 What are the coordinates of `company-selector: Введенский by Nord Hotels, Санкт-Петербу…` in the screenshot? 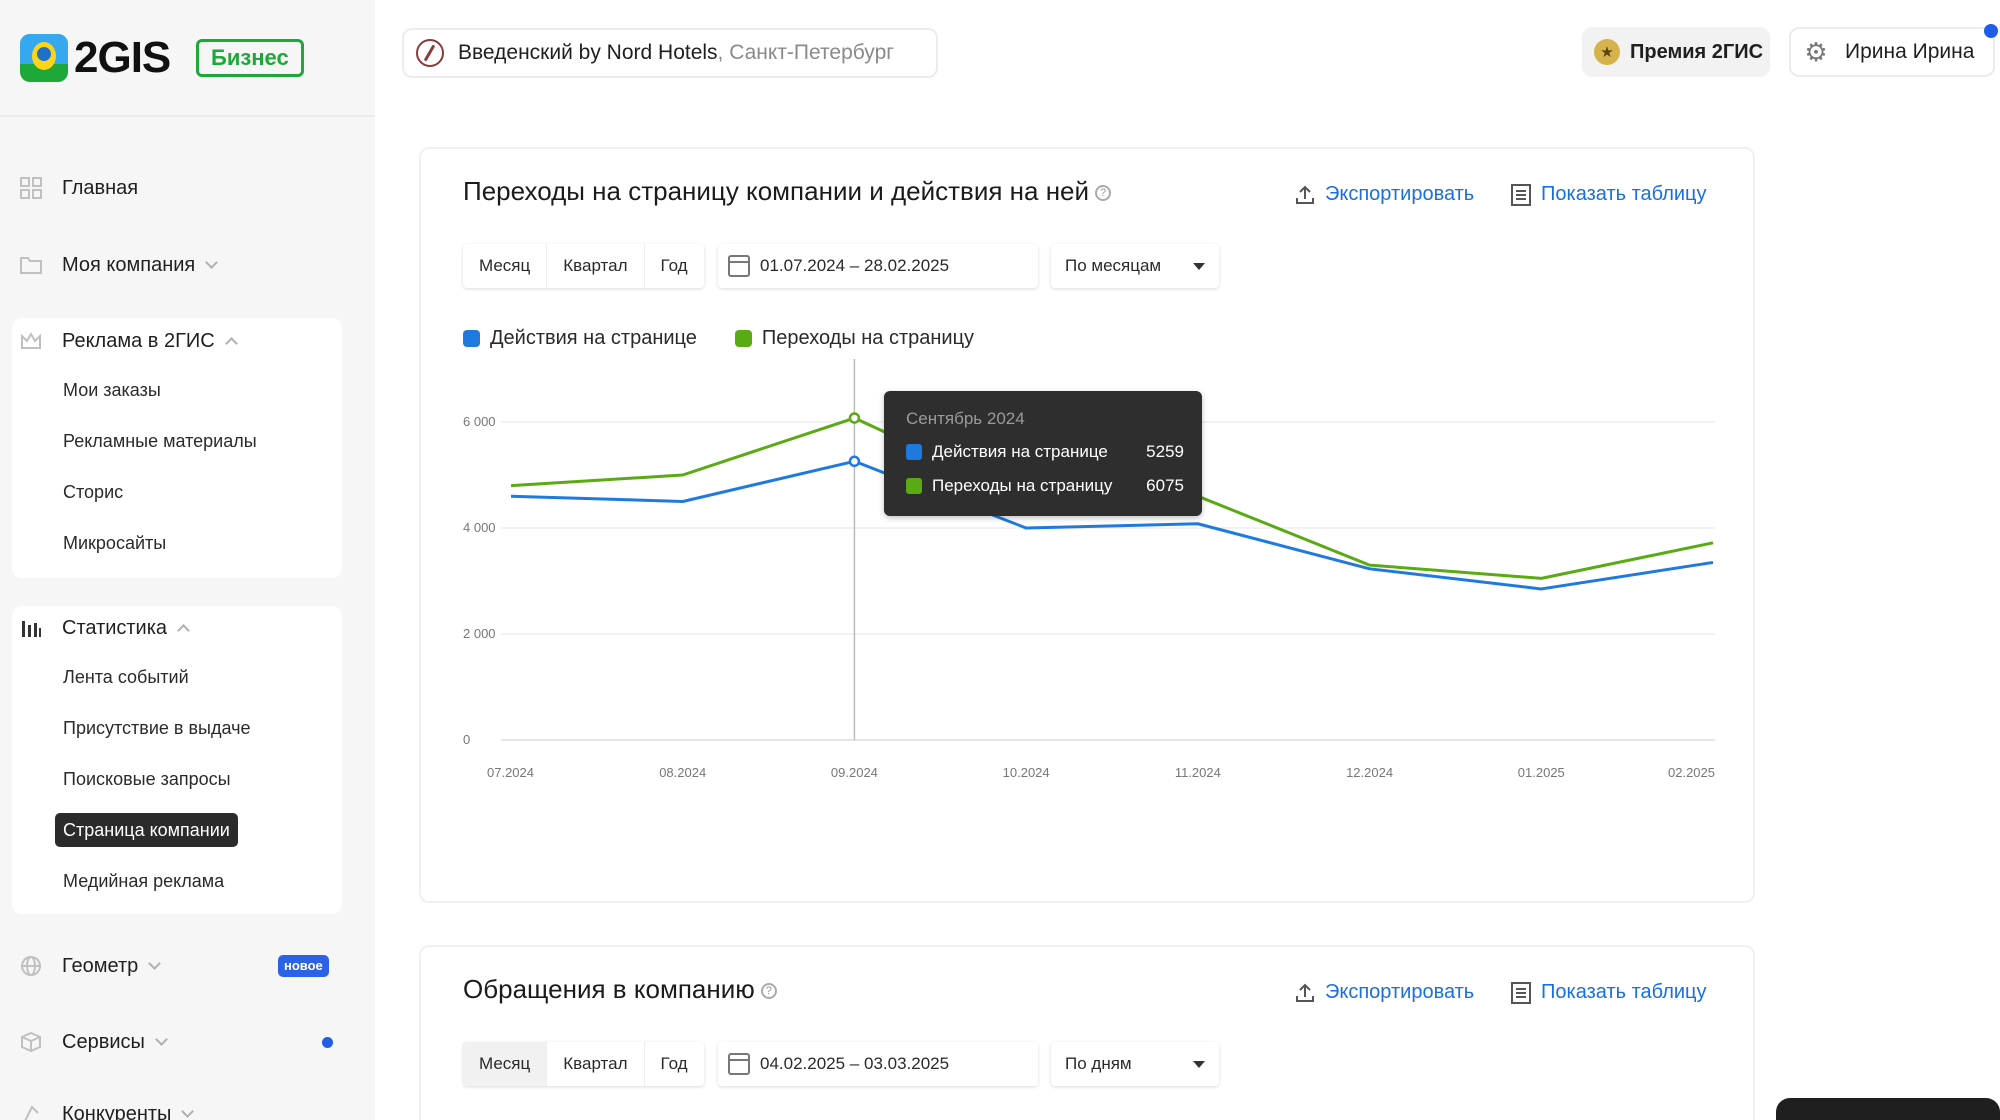 It's located at (670, 53).